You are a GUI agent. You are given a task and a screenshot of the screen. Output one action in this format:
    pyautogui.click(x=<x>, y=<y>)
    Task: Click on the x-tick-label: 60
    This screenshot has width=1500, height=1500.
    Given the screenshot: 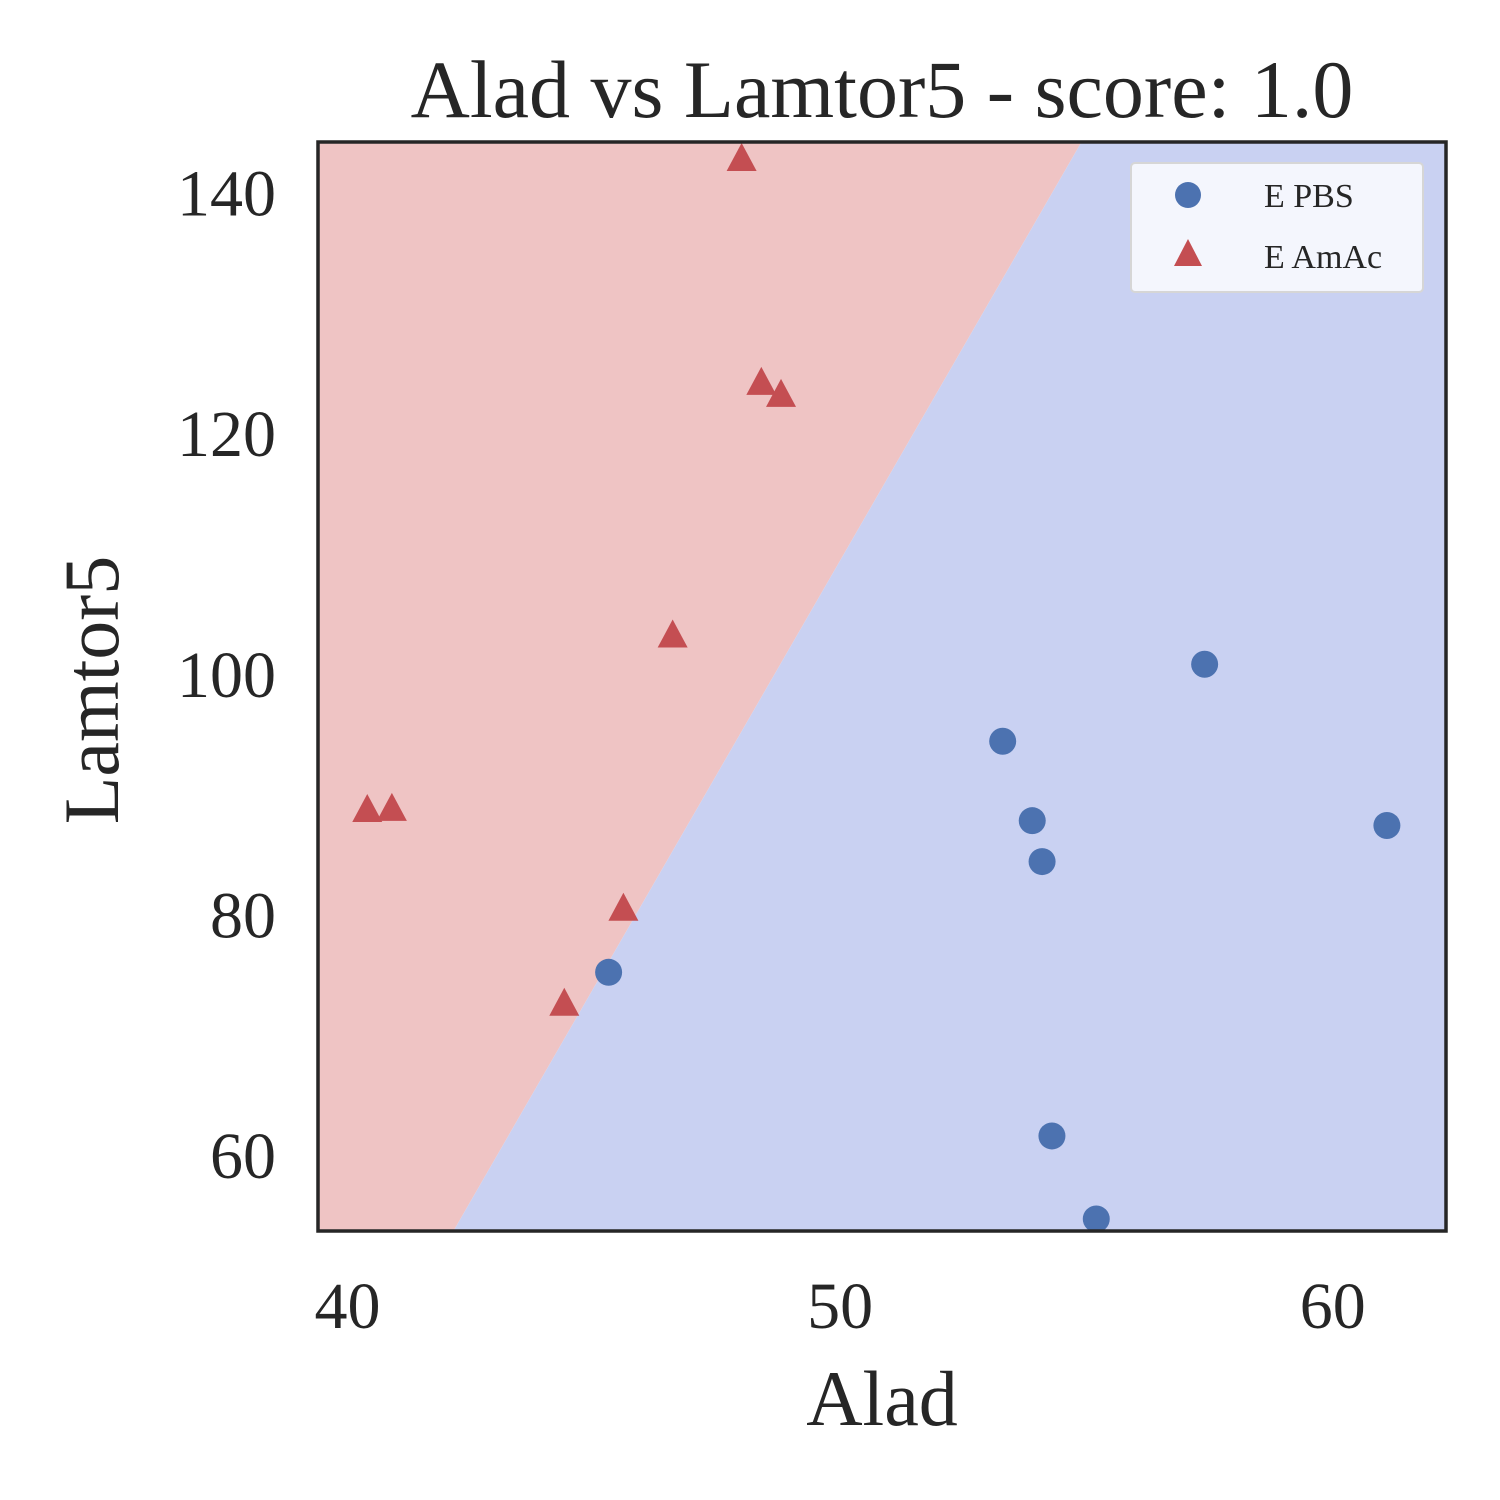 What is the action you would take?
    pyautogui.click(x=1333, y=1306)
    